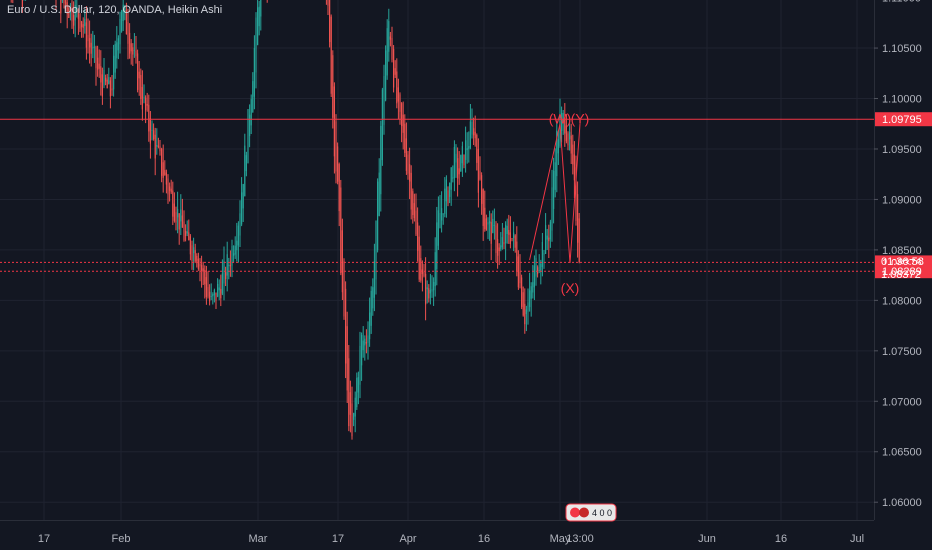  Describe the element at coordinates (707, 539) in the screenshot. I see `x-tick-label: Jun` at that location.